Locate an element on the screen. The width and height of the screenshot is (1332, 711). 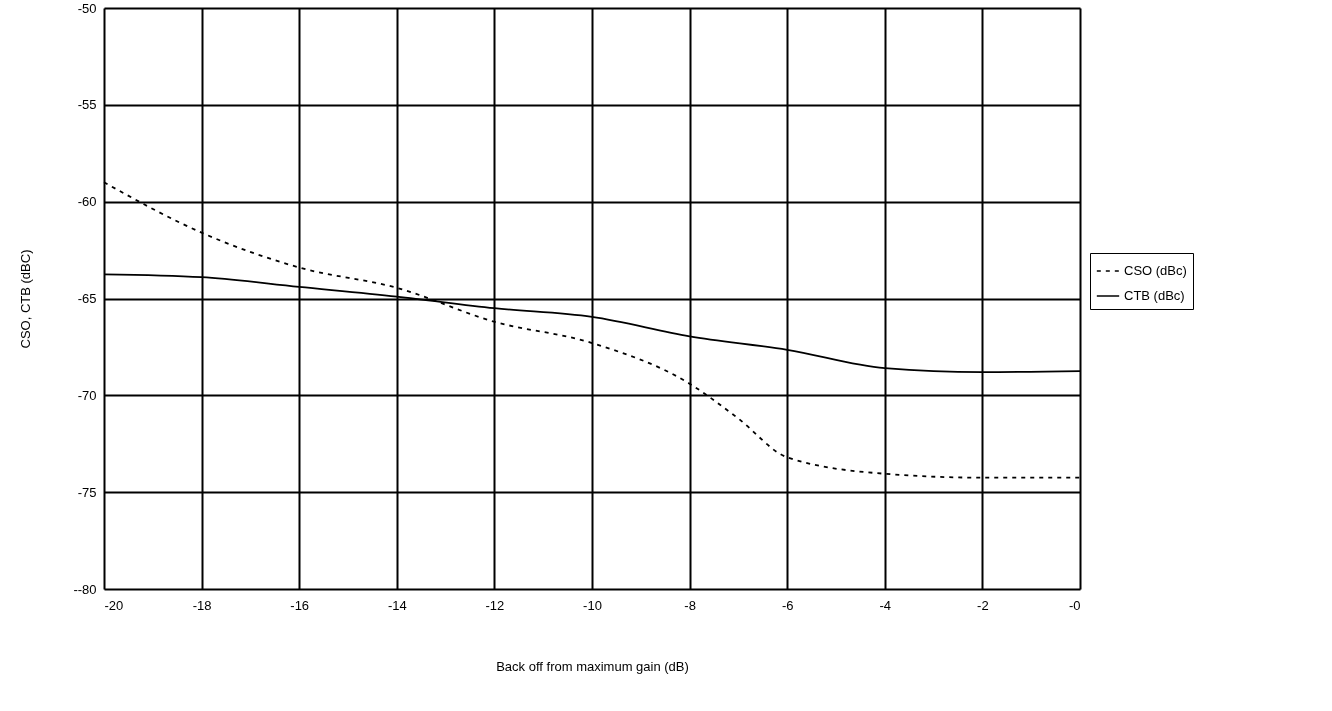
legend-label: CTB (dBc) is located at coordinates (1154, 295).